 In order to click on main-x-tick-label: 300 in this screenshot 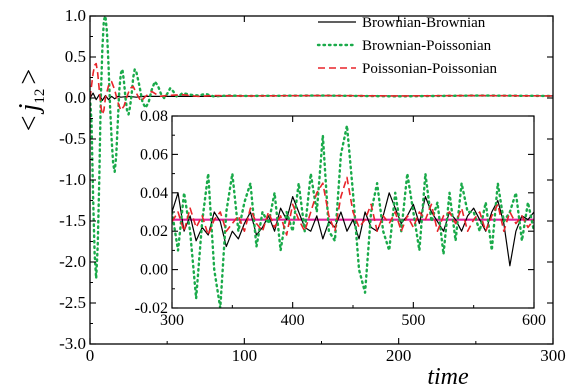, I will do `click(553, 355)`.